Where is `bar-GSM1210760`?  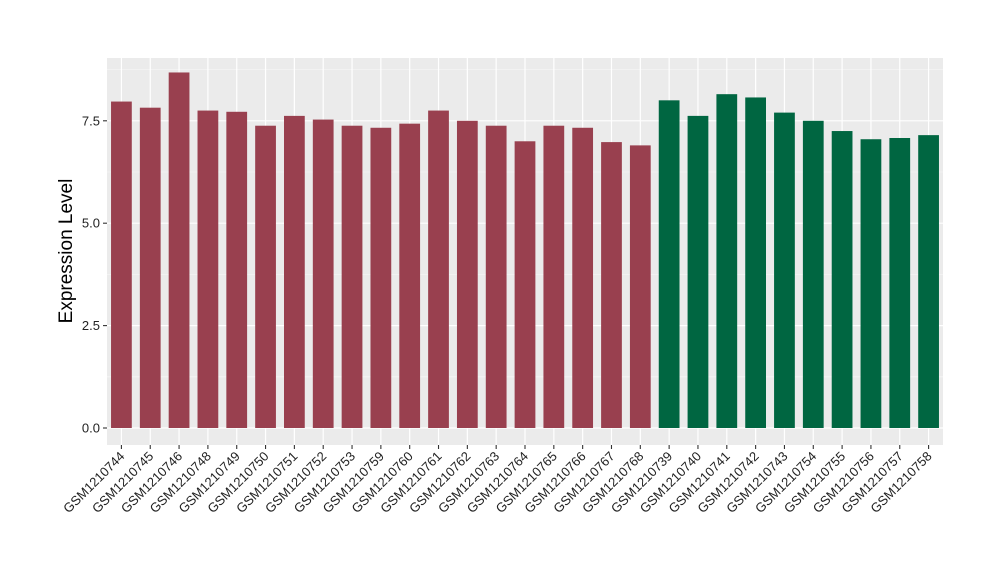
bar-GSM1210760 is located at coordinates (410, 275).